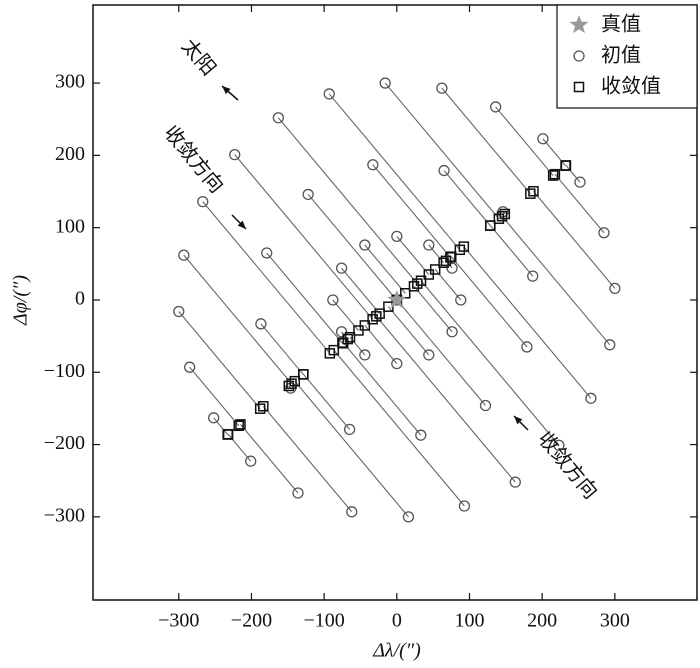 The height and width of the screenshot is (668, 700). Describe the element at coordinates (80, 299) in the screenshot. I see `y-tick-label: 0` at that location.